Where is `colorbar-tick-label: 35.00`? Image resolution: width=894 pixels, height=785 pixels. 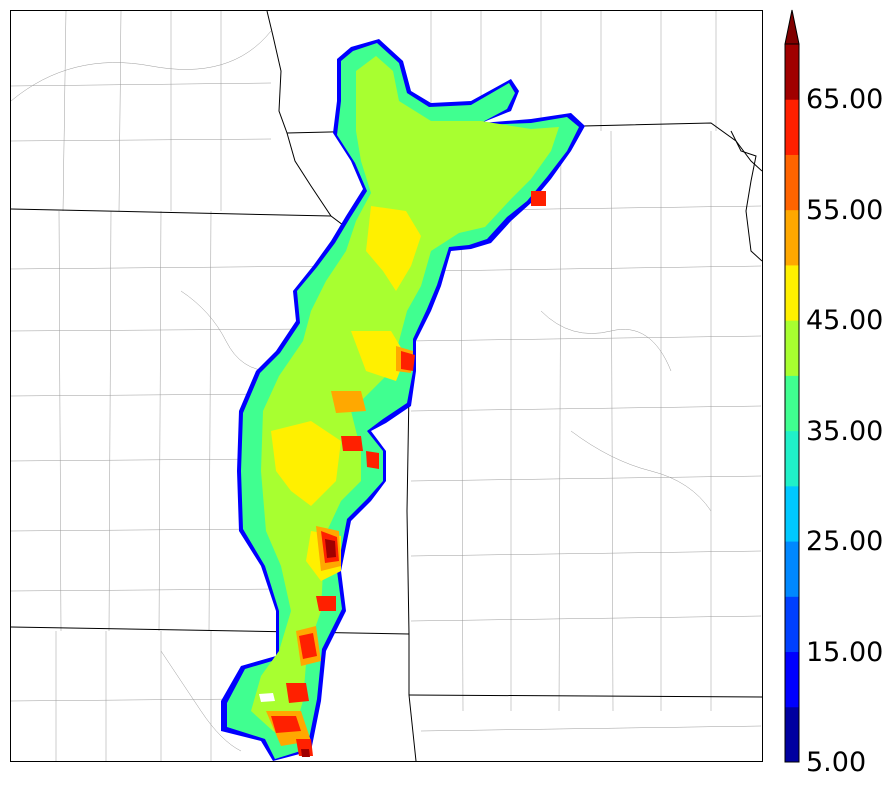 colorbar-tick-label: 35.00 is located at coordinates (845, 431).